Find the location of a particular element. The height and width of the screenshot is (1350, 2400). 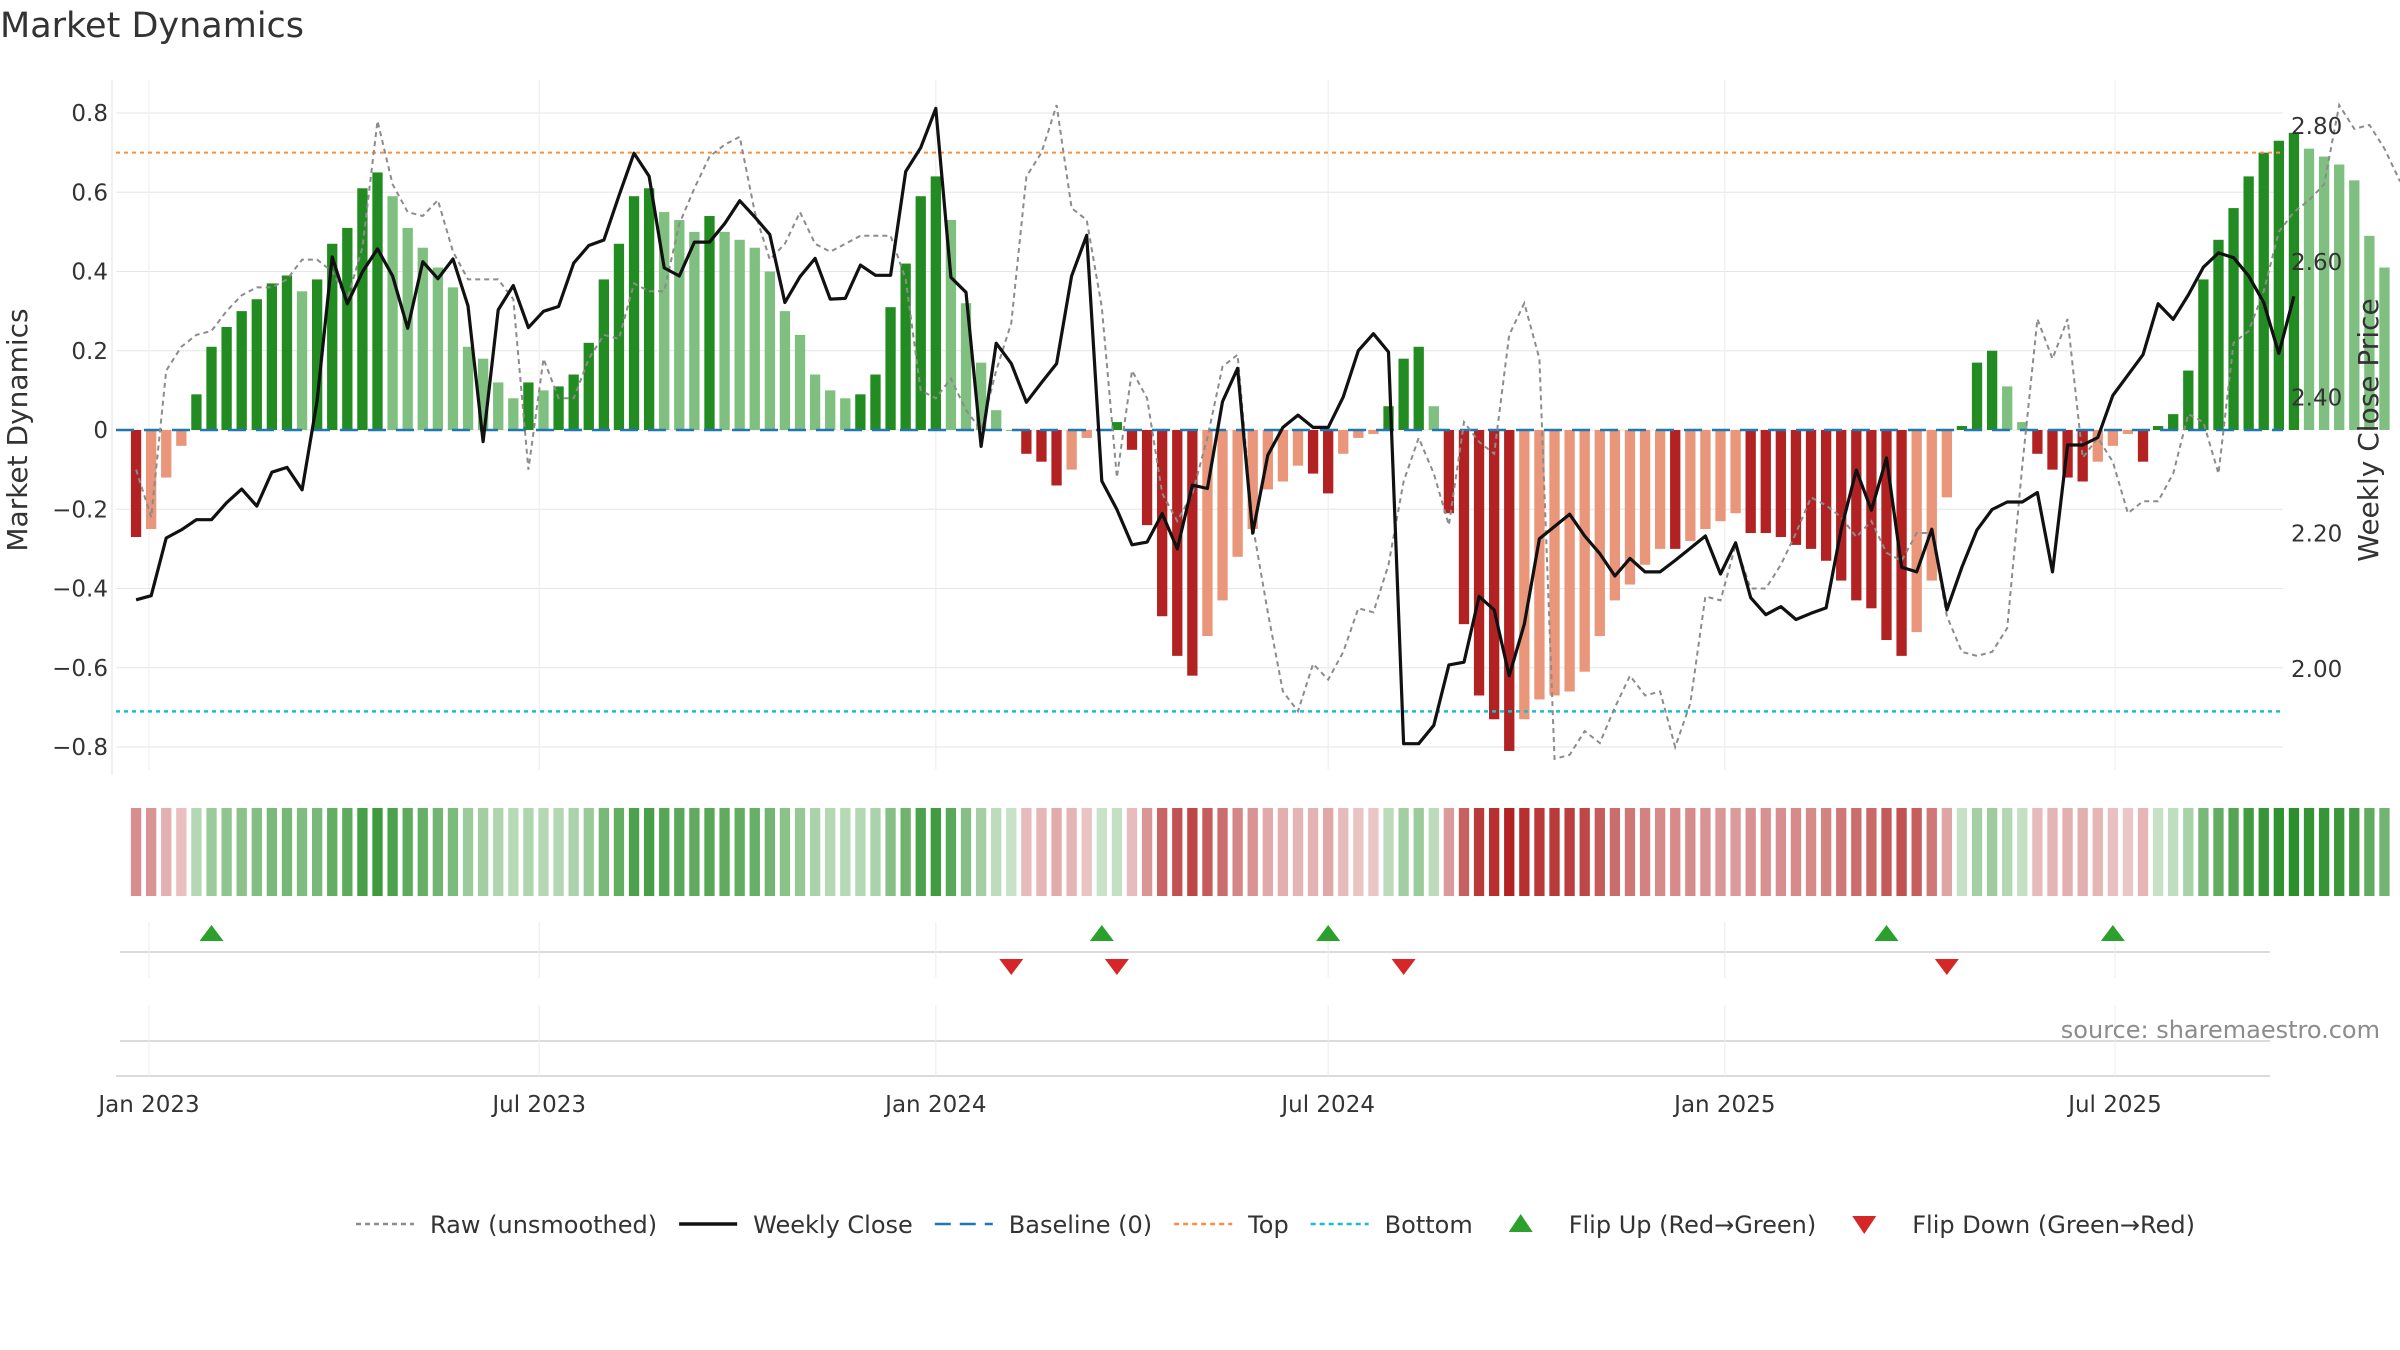

y-left-tick-label: 0.4 is located at coordinates (89, 273).